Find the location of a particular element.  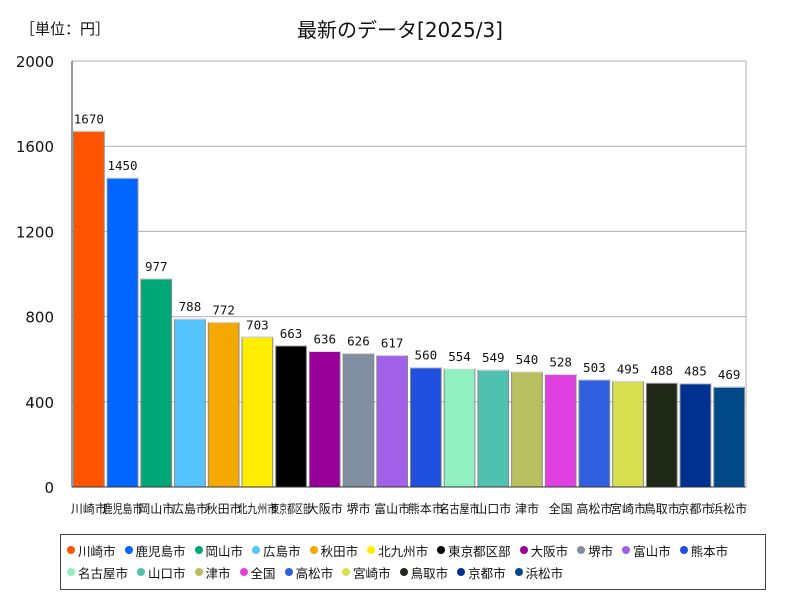

legend-item: 高松市 is located at coordinates (309, 572).